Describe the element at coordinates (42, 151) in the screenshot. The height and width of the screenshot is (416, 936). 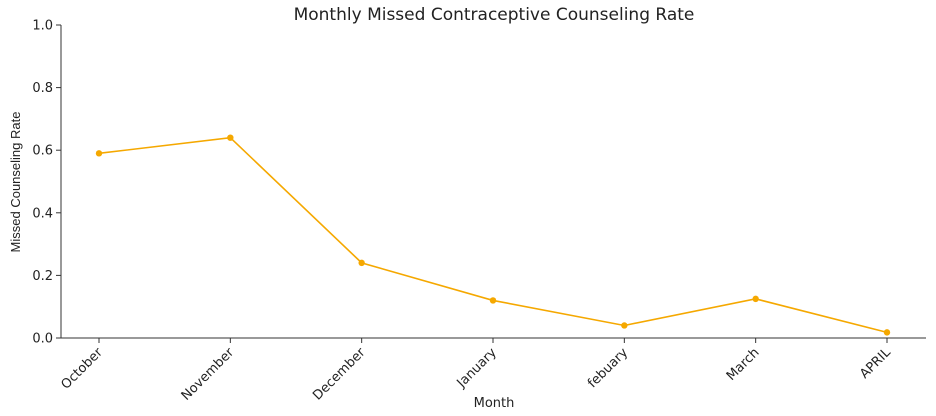
I see `y-tick-label: 0.6` at that location.